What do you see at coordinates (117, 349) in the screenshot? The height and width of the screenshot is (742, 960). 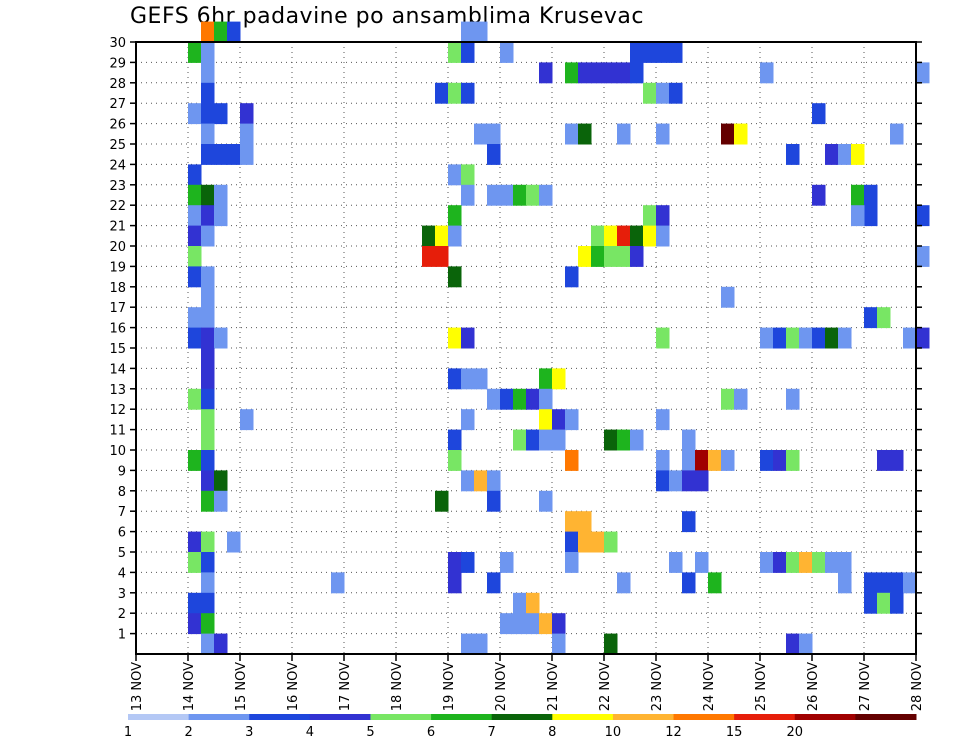 I see `y-tick-label: 15` at bounding box center [117, 349].